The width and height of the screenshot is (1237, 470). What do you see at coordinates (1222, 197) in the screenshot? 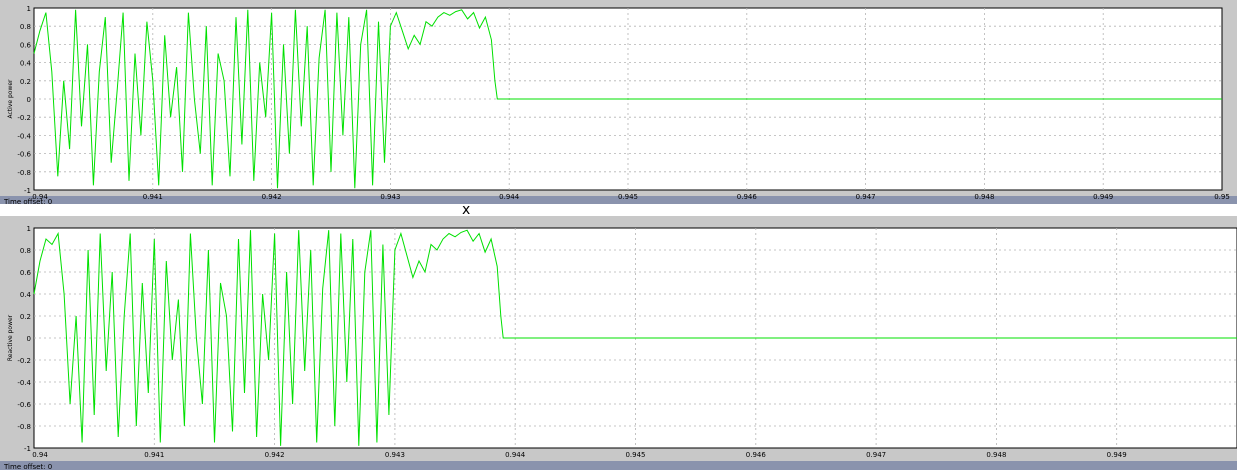
I see `x-tick-label: 0.95` at bounding box center [1222, 197].